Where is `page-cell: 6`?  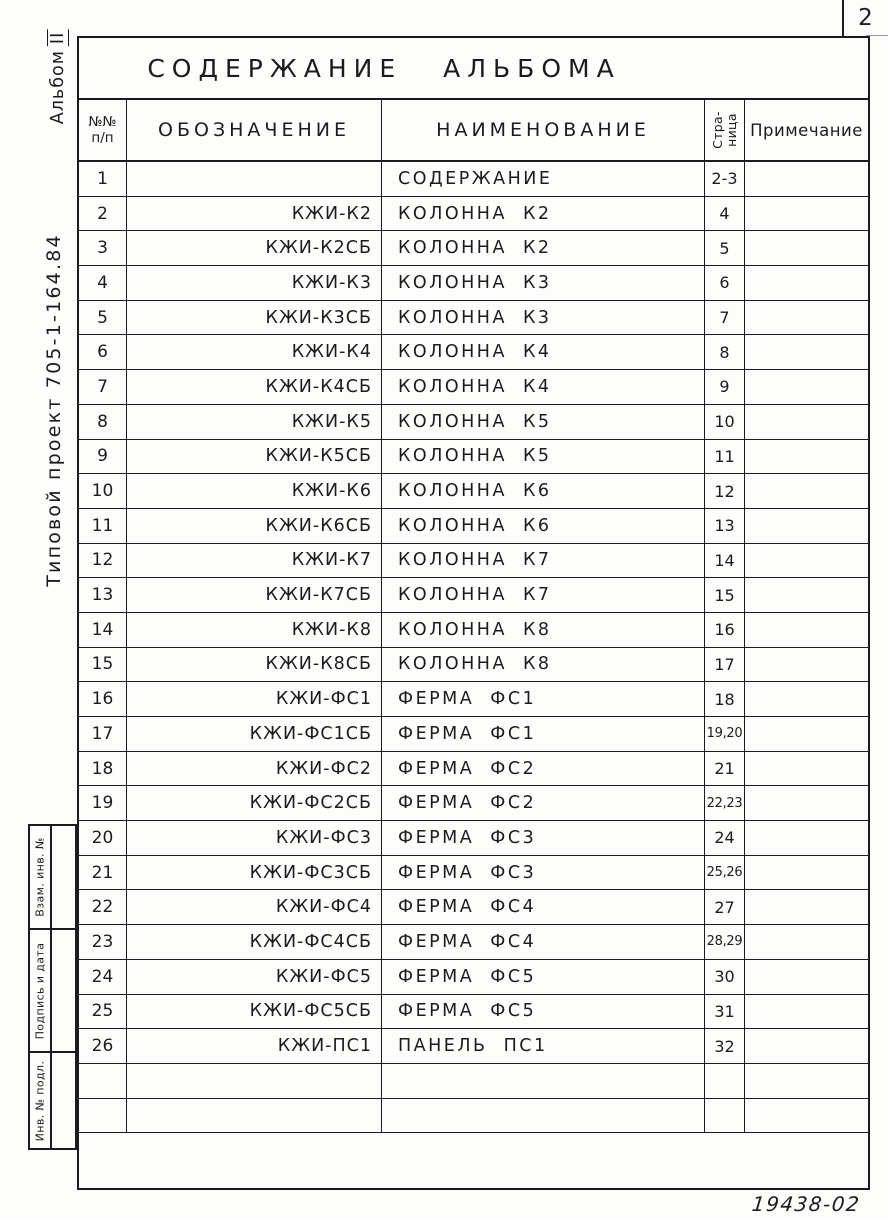 page-cell: 6 is located at coordinates (725, 283).